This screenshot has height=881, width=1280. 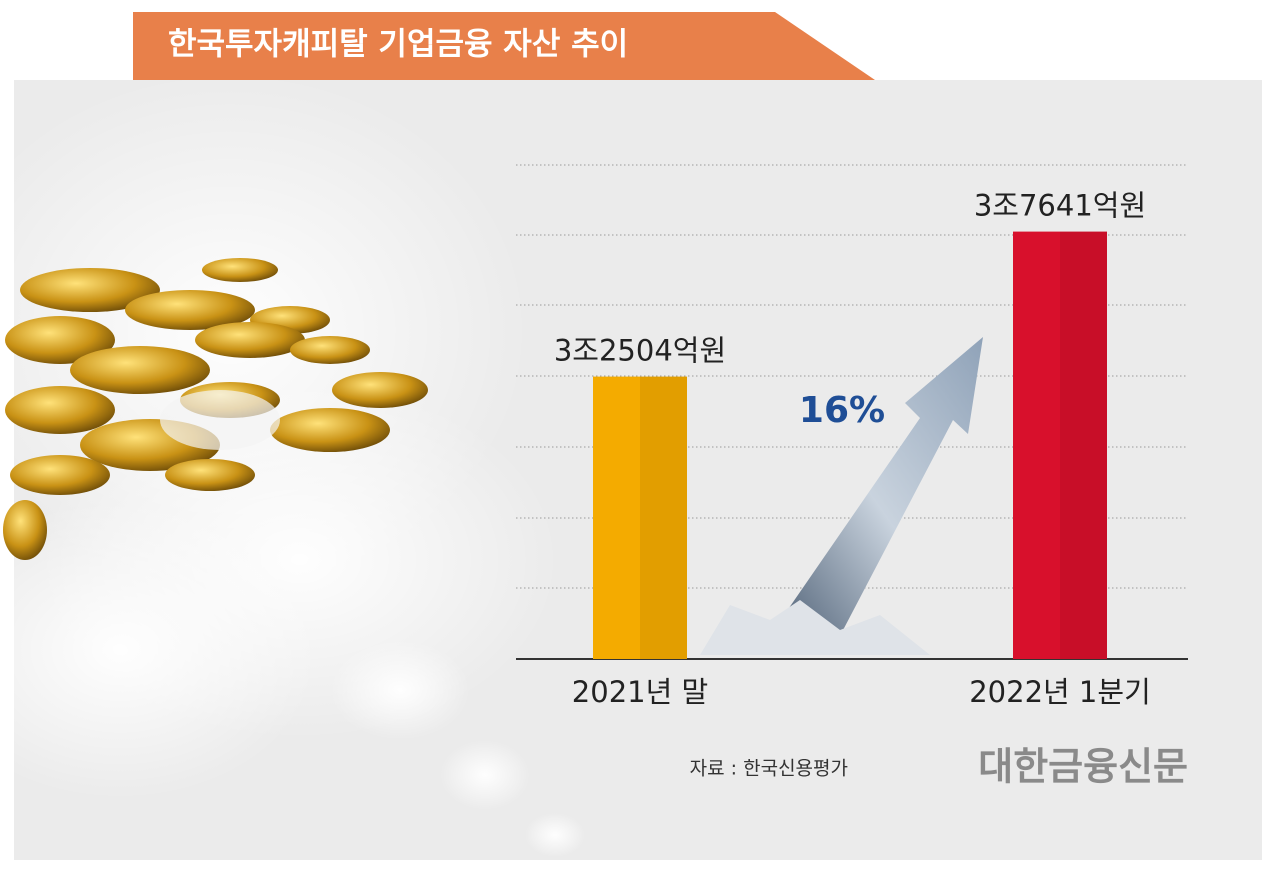 I want to click on x-tick-label: 2022년 1분기, so click(x=1060, y=692).